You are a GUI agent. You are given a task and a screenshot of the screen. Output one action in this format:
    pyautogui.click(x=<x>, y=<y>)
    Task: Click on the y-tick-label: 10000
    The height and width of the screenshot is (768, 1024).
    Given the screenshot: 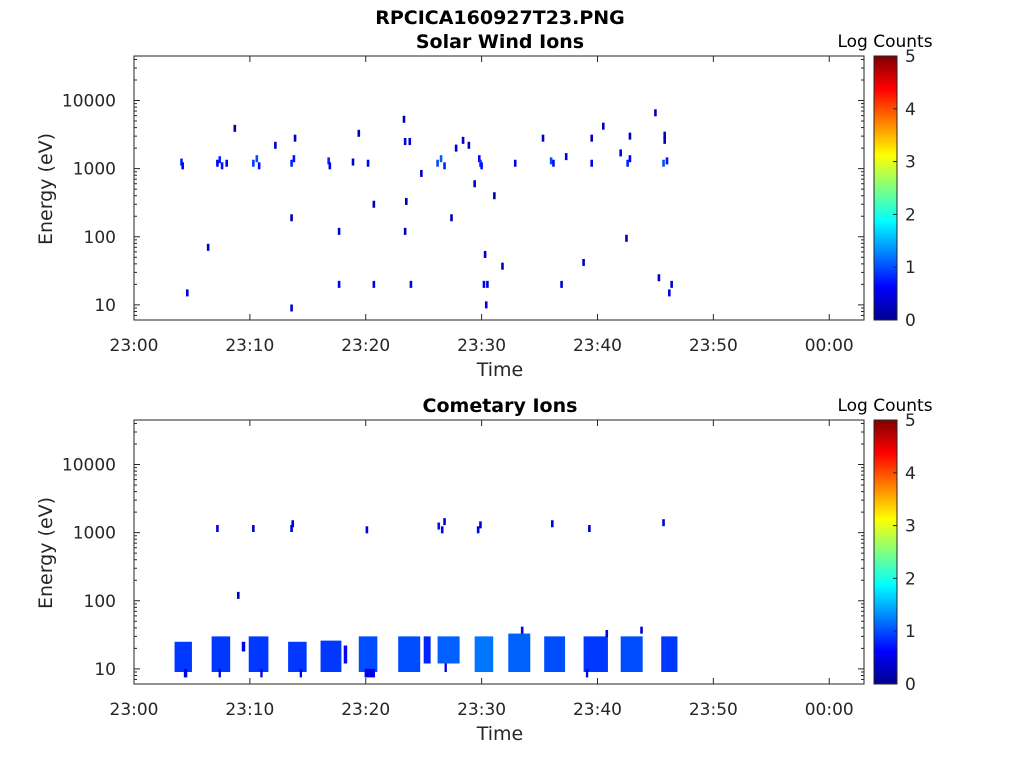 What is the action you would take?
    pyautogui.click(x=89, y=466)
    